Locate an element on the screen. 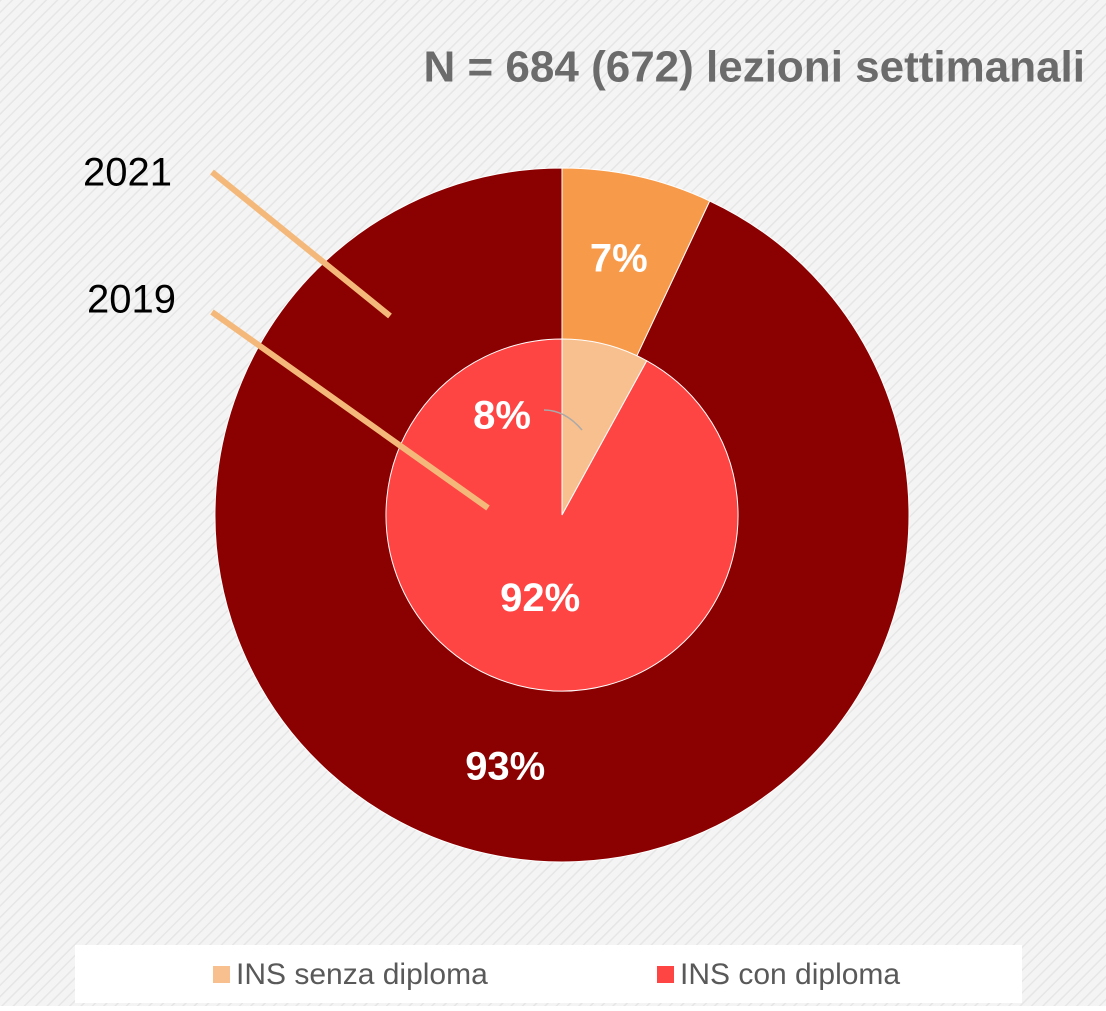  legend: INS senza diploma INS con diploma is located at coordinates (556, 974).